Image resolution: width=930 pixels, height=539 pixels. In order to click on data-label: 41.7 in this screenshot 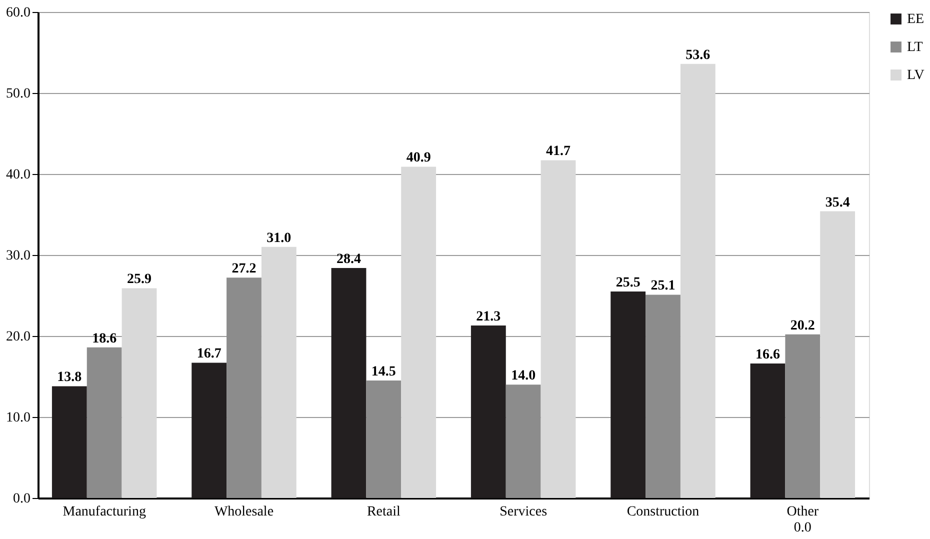, I will do `click(558, 152)`.